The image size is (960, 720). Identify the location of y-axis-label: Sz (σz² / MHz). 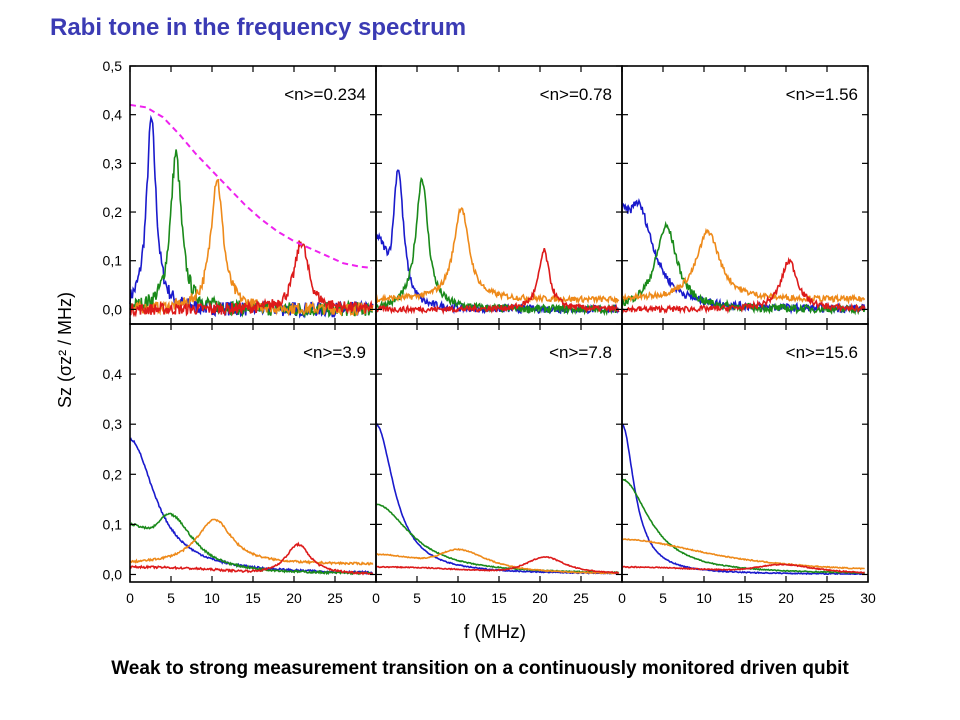
(65, 350).